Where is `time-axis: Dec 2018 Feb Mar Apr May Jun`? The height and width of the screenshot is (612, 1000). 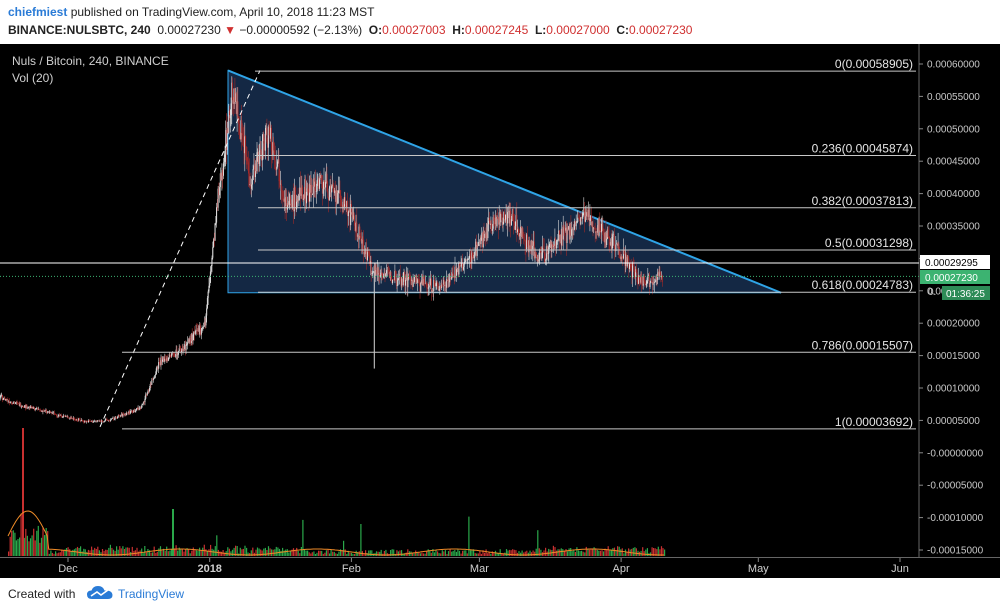 time-axis: Dec 2018 Feb Mar Apr May Jun is located at coordinates (483, 566).